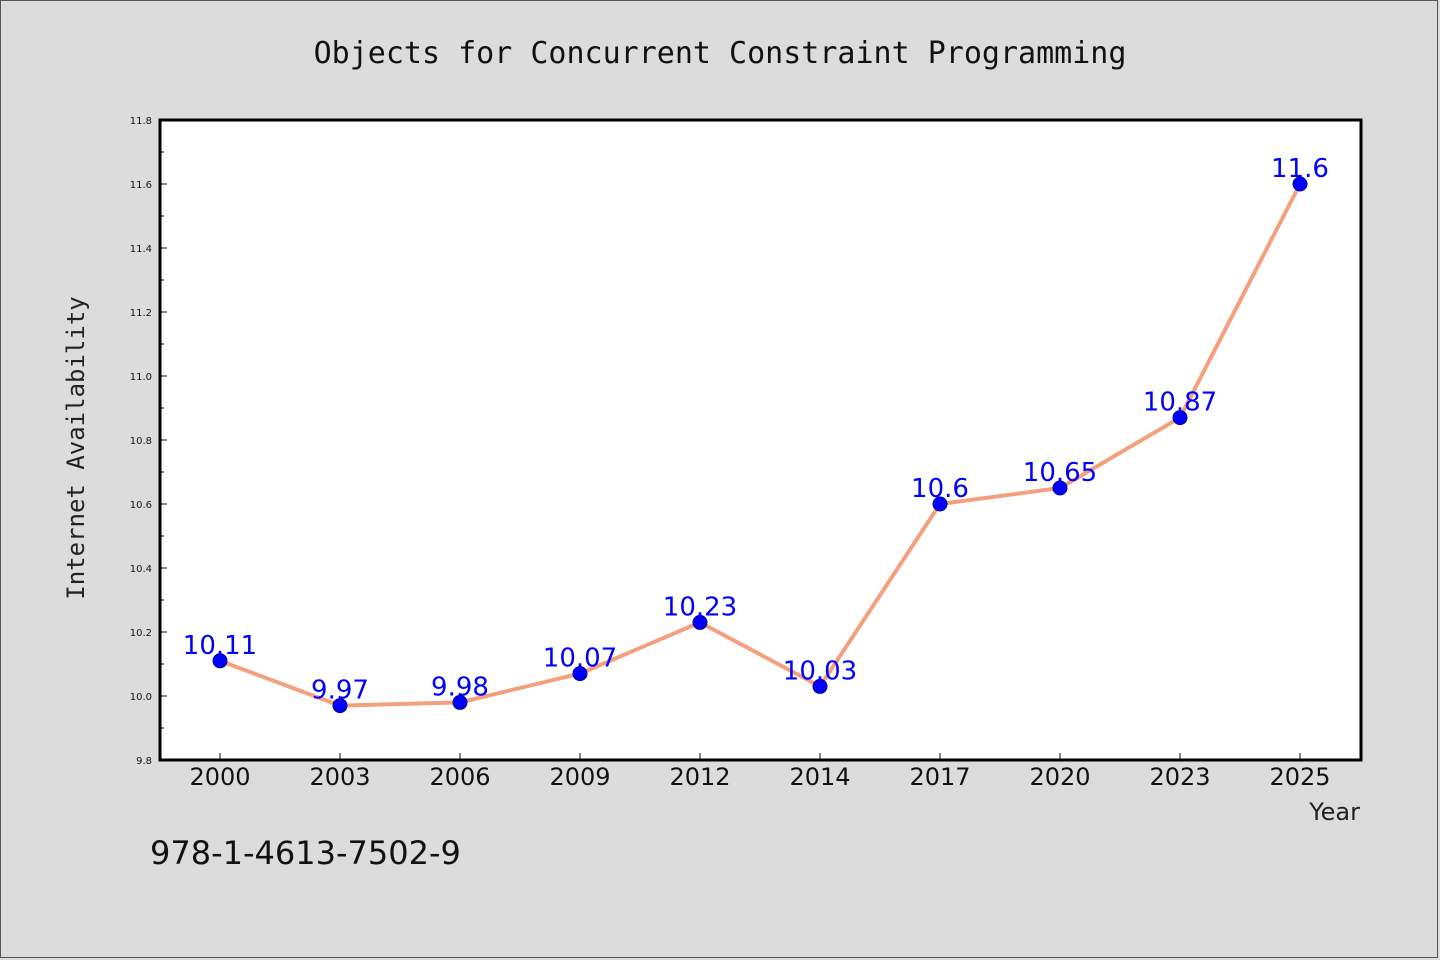  What do you see at coordinates (144, 761) in the screenshot?
I see `y-tick-label: 9.8` at bounding box center [144, 761].